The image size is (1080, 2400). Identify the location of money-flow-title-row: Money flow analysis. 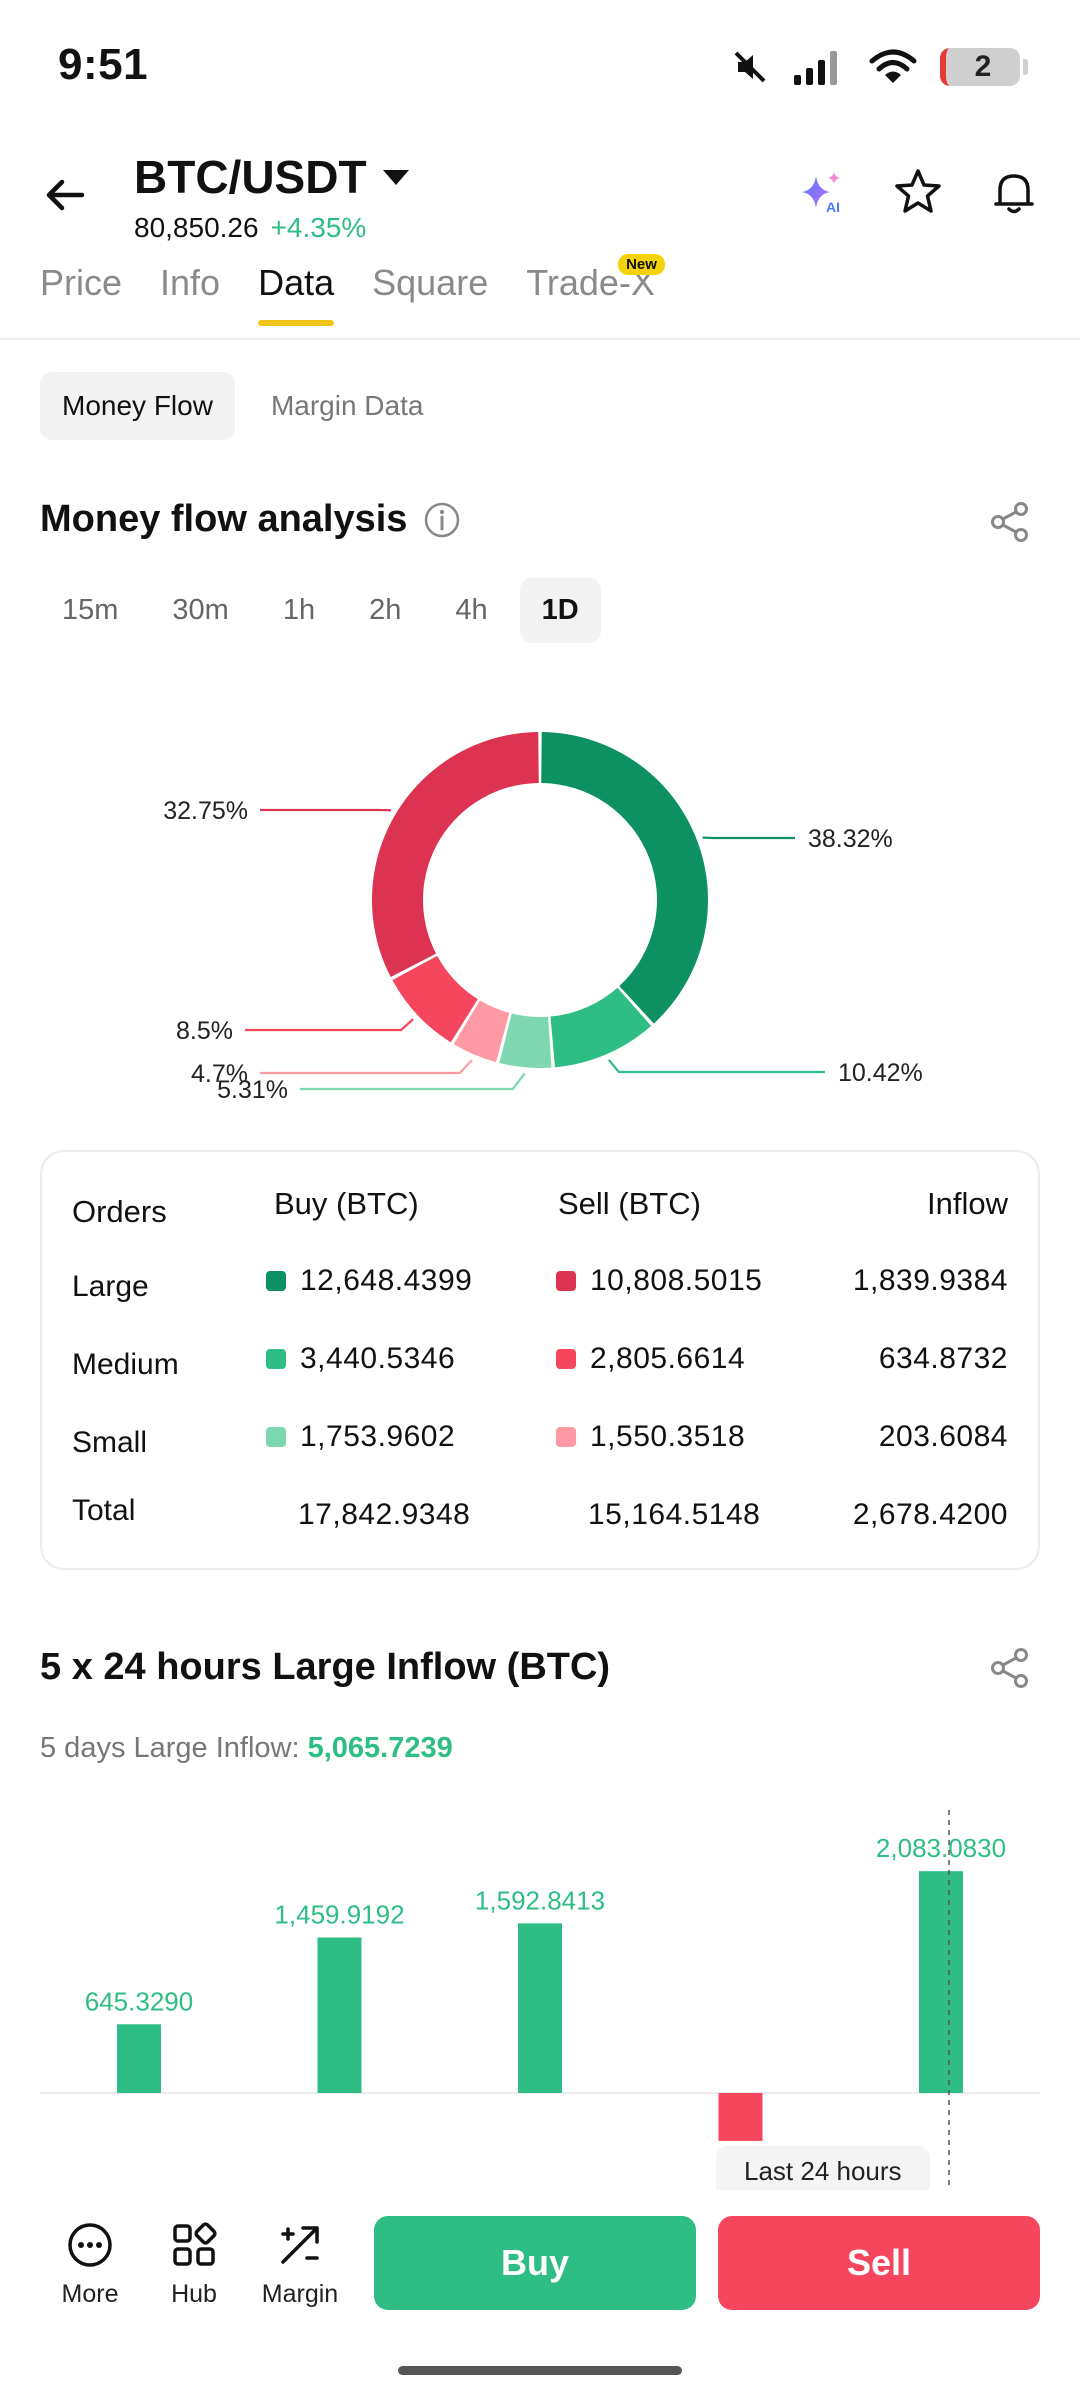
(250, 519).